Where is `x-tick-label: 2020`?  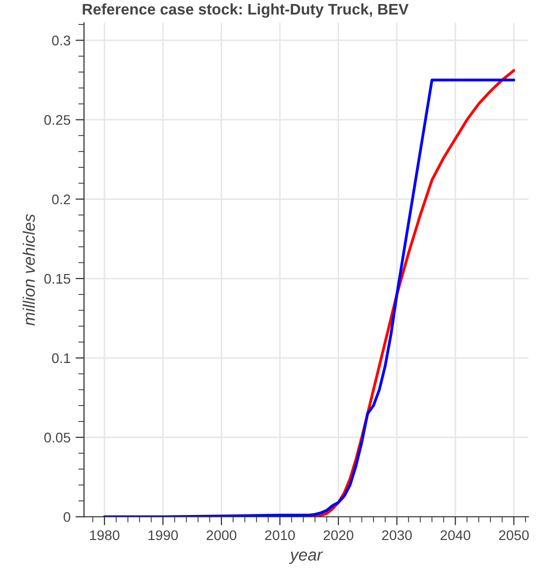
x-tick-label: 2020 is located at coordinates (339, 535).